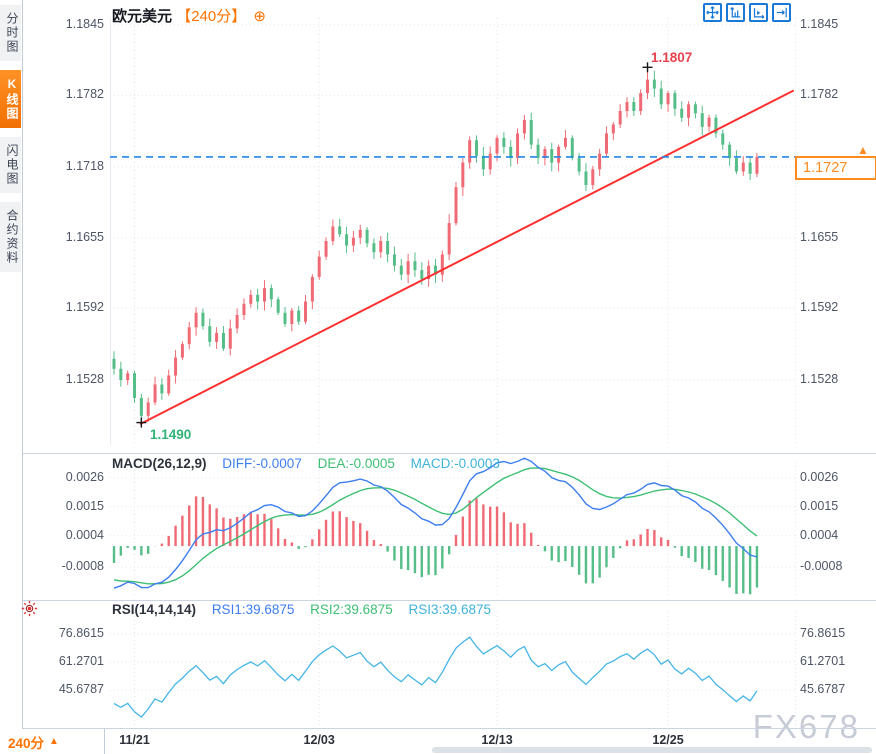 The image size is (876, 754). Describe the element at coordinates (356, 463) in the screenshot. I see `macd-dea-value: DEA:-0.0005` at that location.